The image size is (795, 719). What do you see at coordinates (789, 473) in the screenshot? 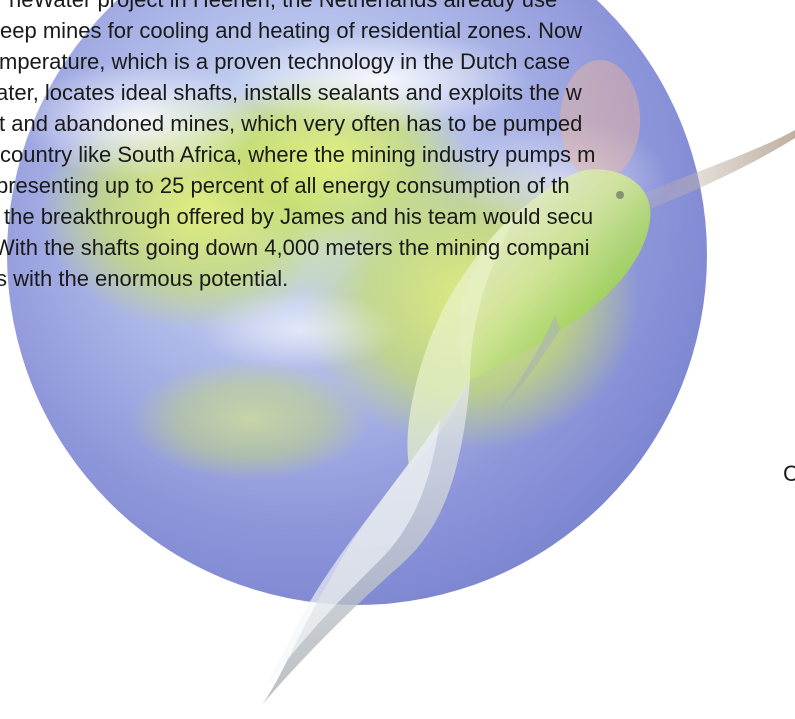
I see `cropped-letter: C` at bounding box center [789, 473].